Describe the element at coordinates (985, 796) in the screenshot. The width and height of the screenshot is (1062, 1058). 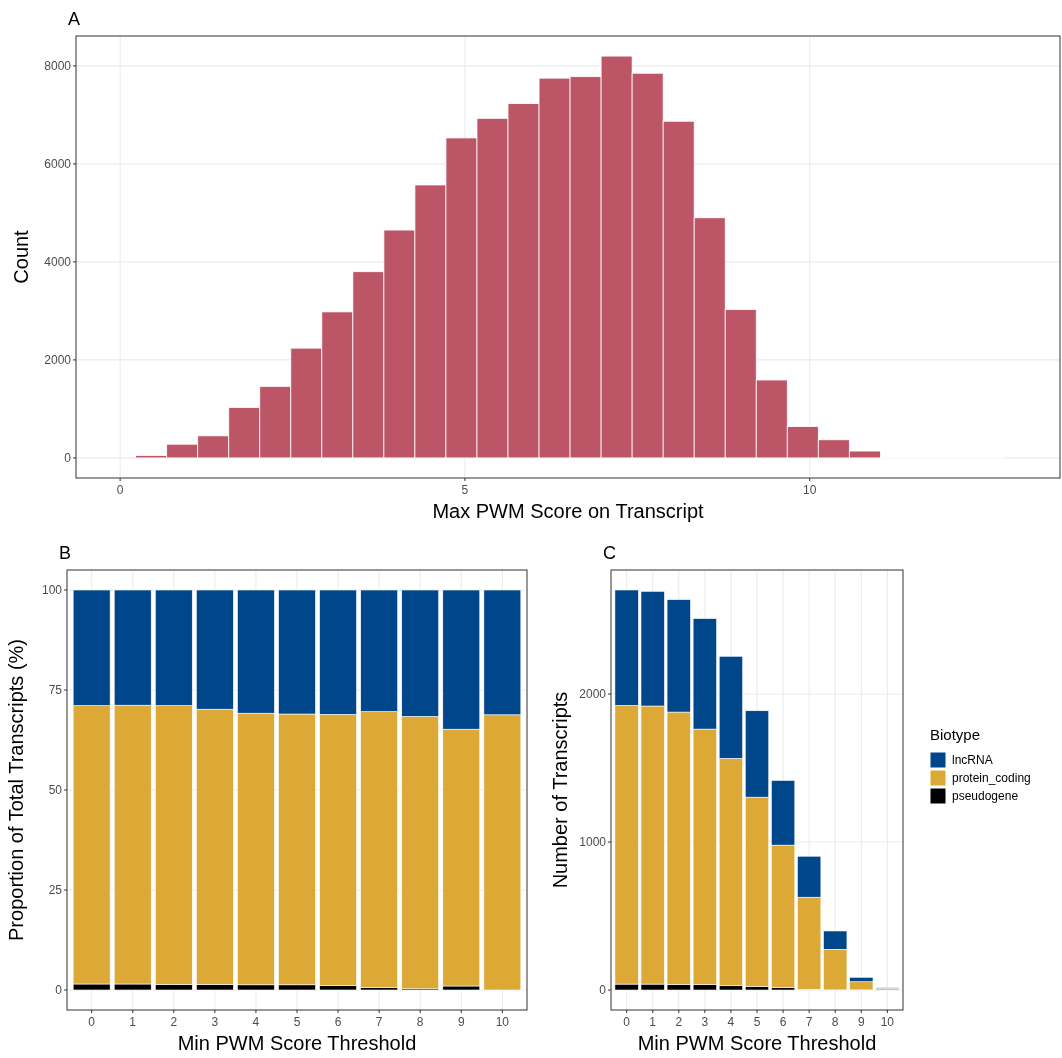
I see `legend-label: pseudogene` at that location.